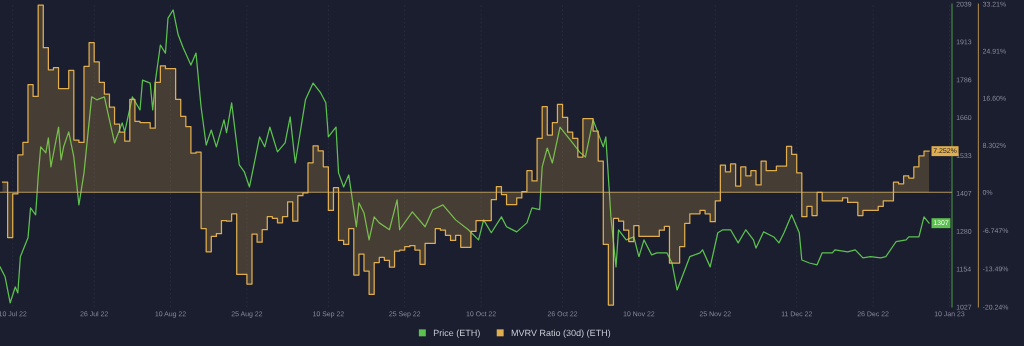 Image resolution: width=1024 pixels, height=346 pixels. Describe the element at coordinates (456, 333) in the screenshot. I see `legend-label: Price (ETH)` at that location.